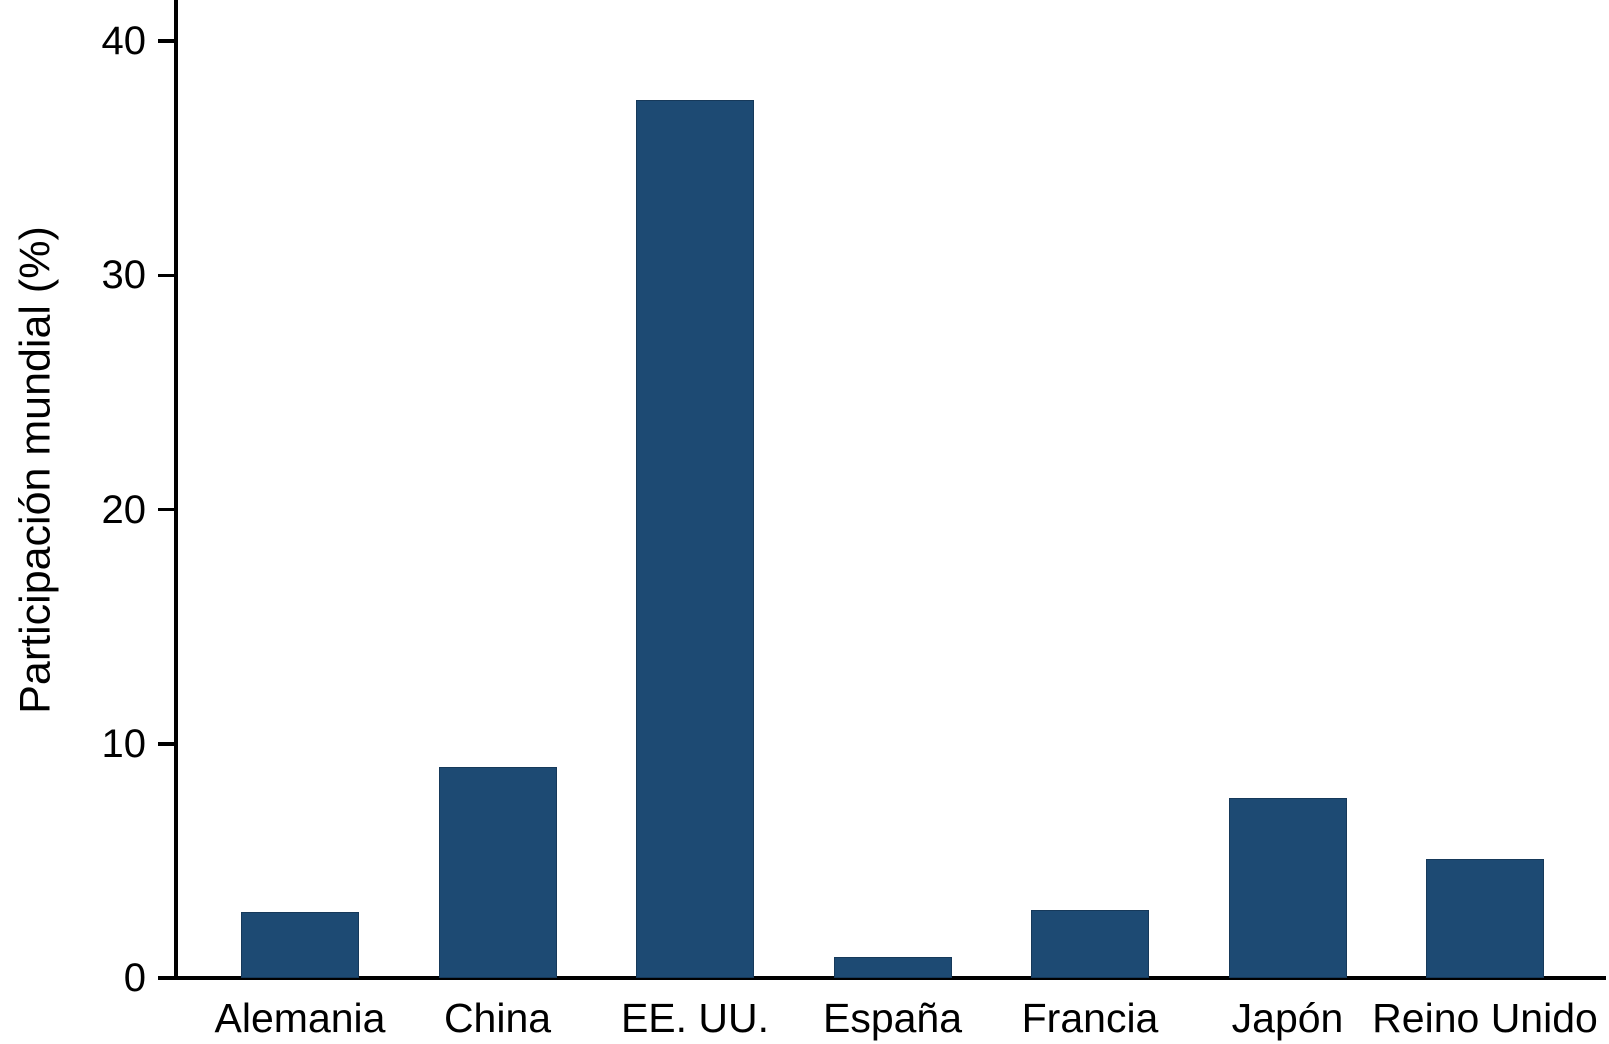 The height and width of the screenshot is (1044, 1609). Describe the element at coordinates (124, 509) in the screenshot. I see `y-tick-label-20: 20` at that location.